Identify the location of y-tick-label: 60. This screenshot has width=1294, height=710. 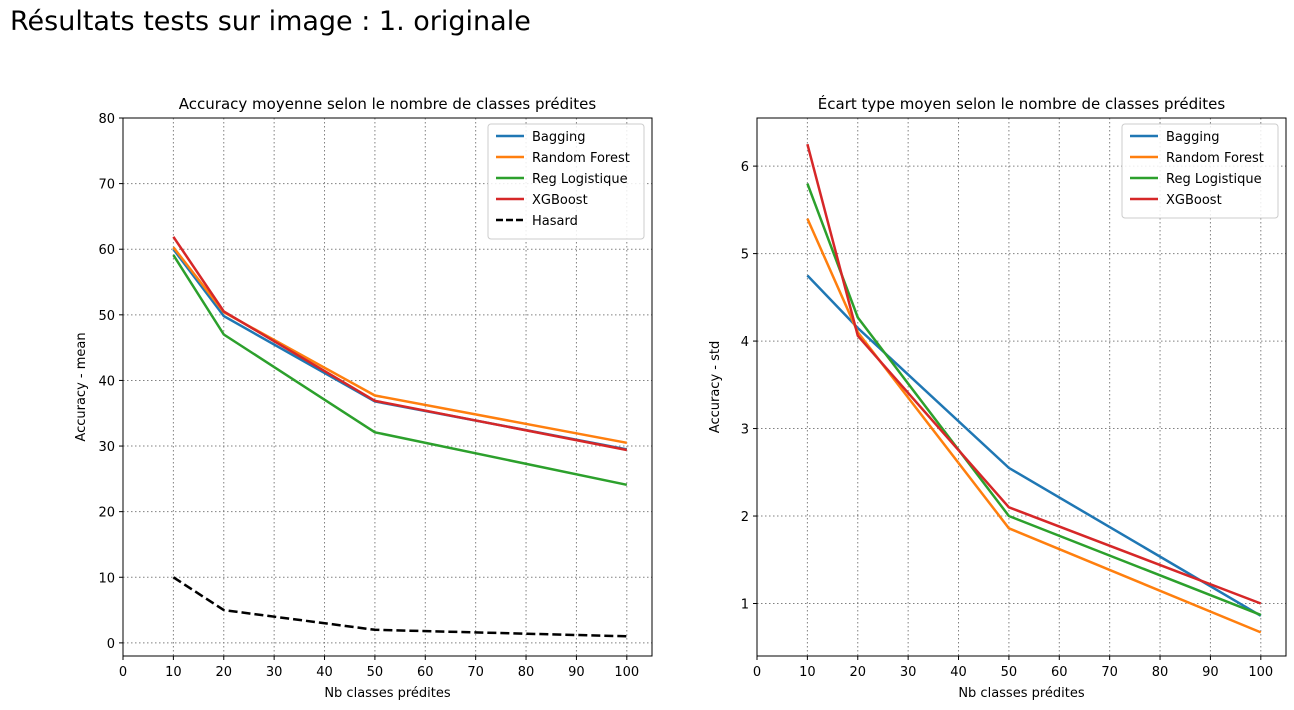
(106, 250).